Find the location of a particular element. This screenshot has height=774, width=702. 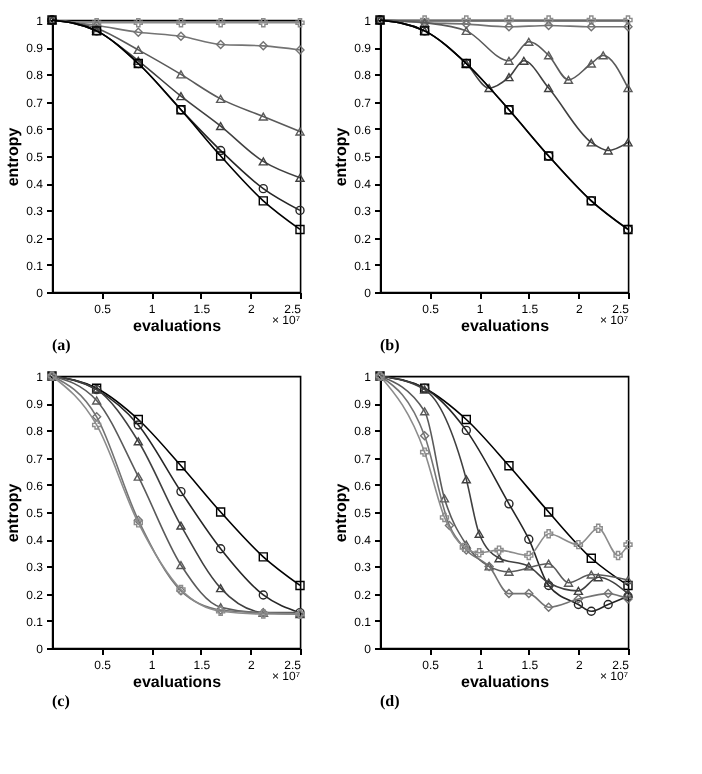

text: (c) is located at coordinates (61, 701).